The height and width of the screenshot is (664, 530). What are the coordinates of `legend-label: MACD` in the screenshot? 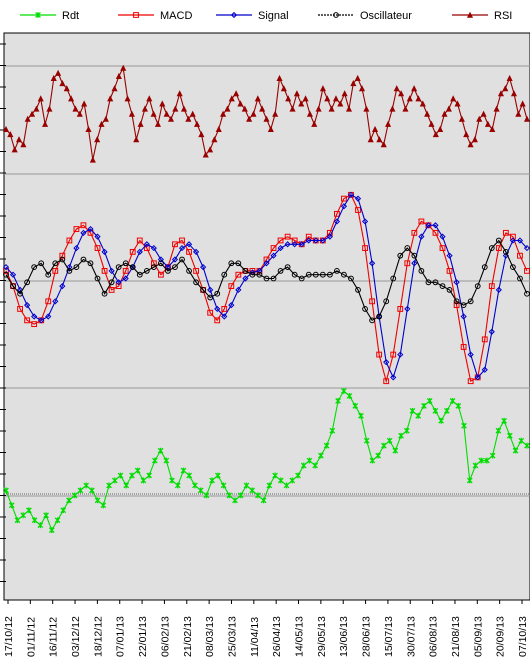 It's located at (176, 16).